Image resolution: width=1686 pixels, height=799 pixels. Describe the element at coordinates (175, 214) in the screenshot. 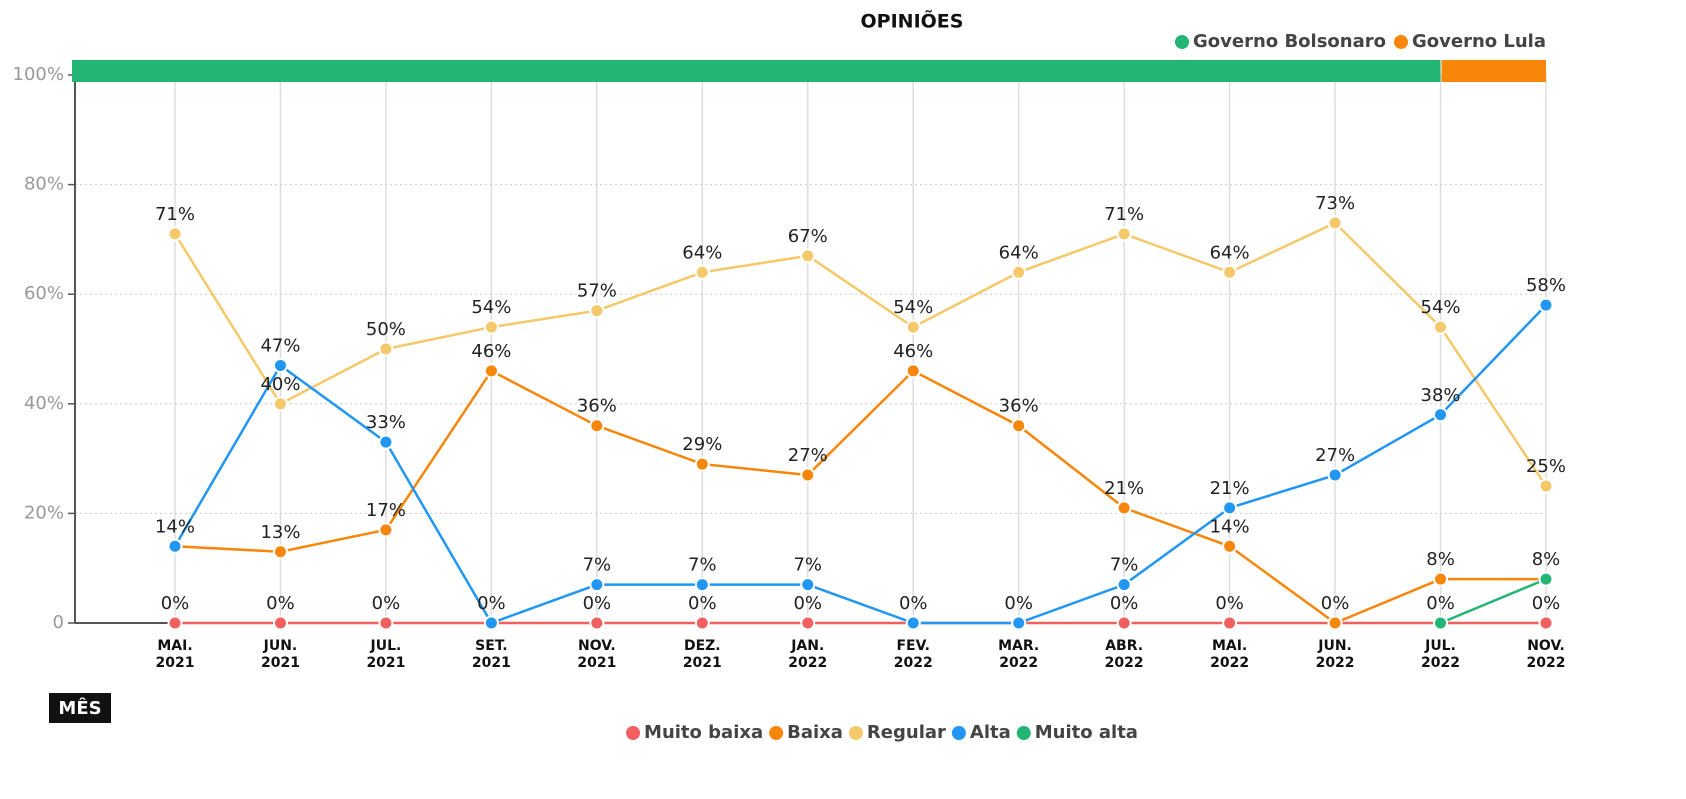

I see `data-label: 71%` at that location.